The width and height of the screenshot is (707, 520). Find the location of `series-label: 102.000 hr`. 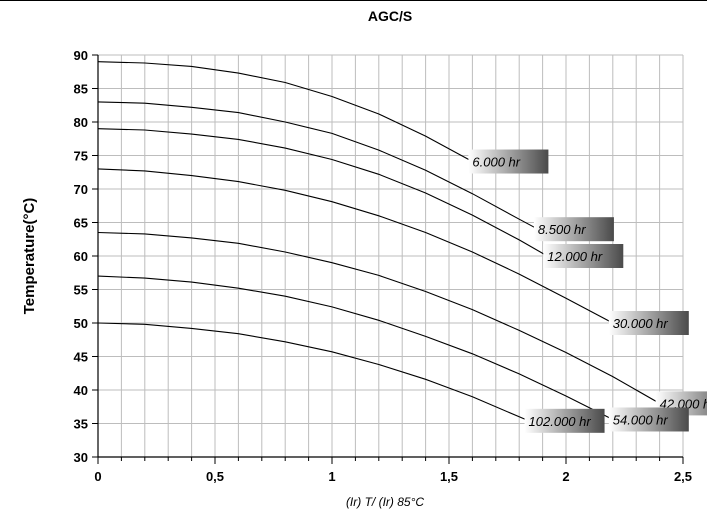

series-label: 102.000 hr is located at coordinates (564, 420).